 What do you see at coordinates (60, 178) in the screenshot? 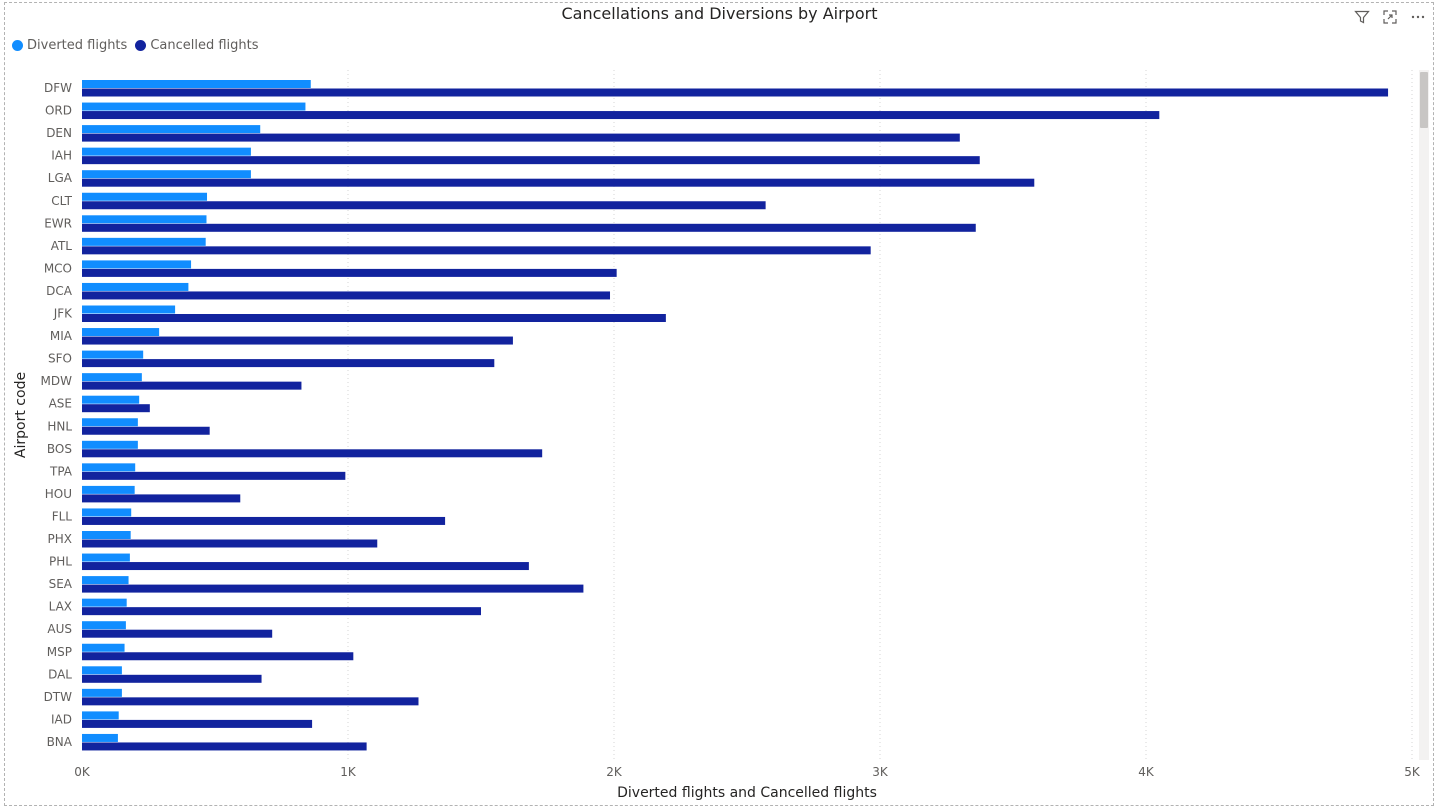
I see `y-tick-label: LGA` at bounding box center [60, 178].